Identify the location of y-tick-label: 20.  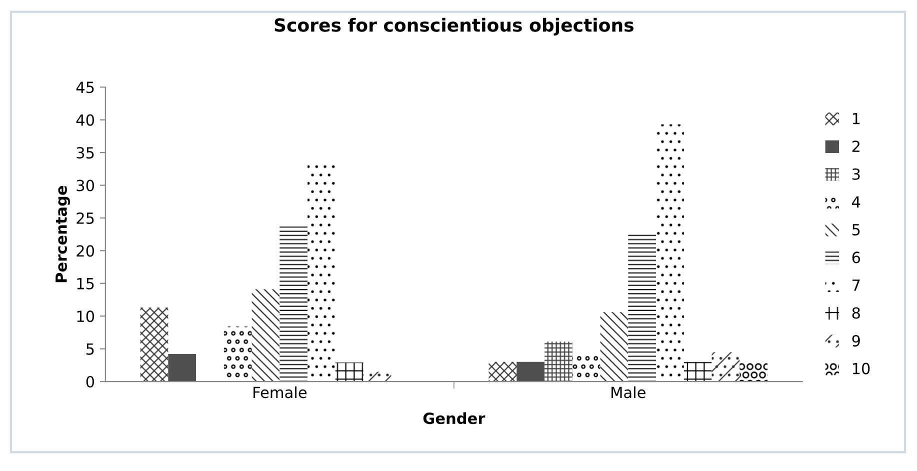
(85, 251).